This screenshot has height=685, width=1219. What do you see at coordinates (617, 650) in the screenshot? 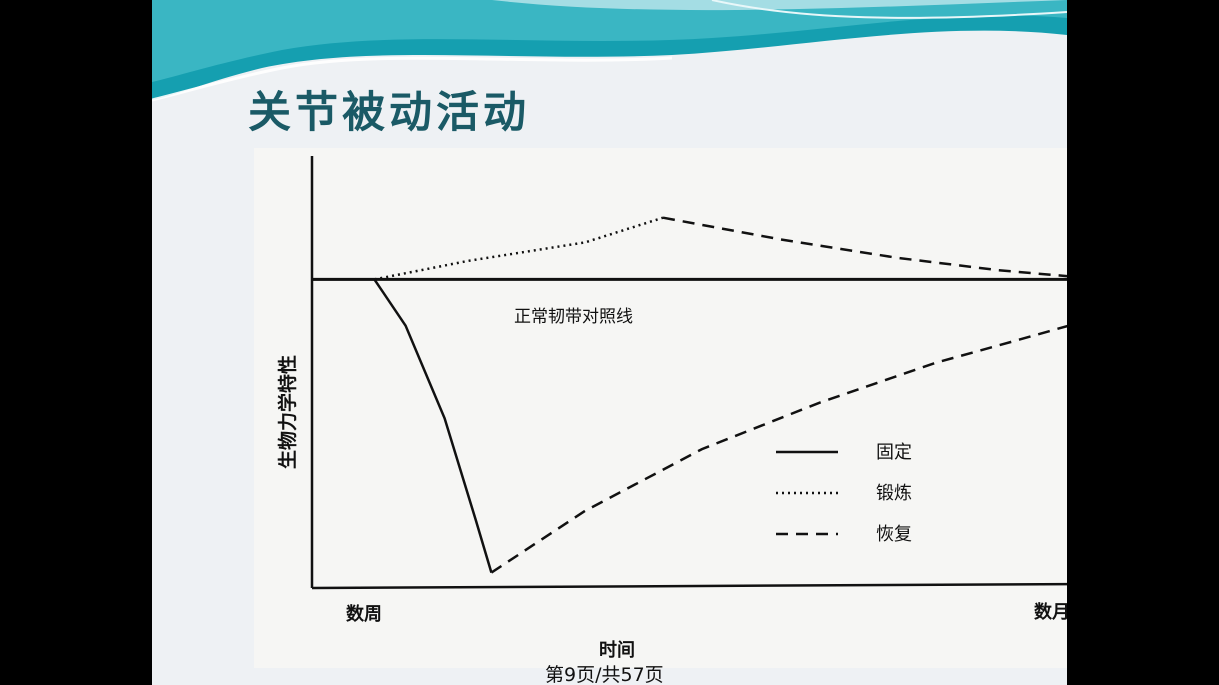
I see `x-axis-label: 时间` at bounding box center [617, 650].